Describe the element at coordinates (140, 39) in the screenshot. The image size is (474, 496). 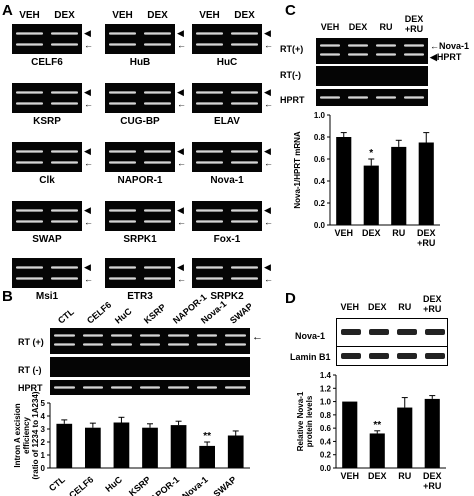
I see `gel-hub` at that location.